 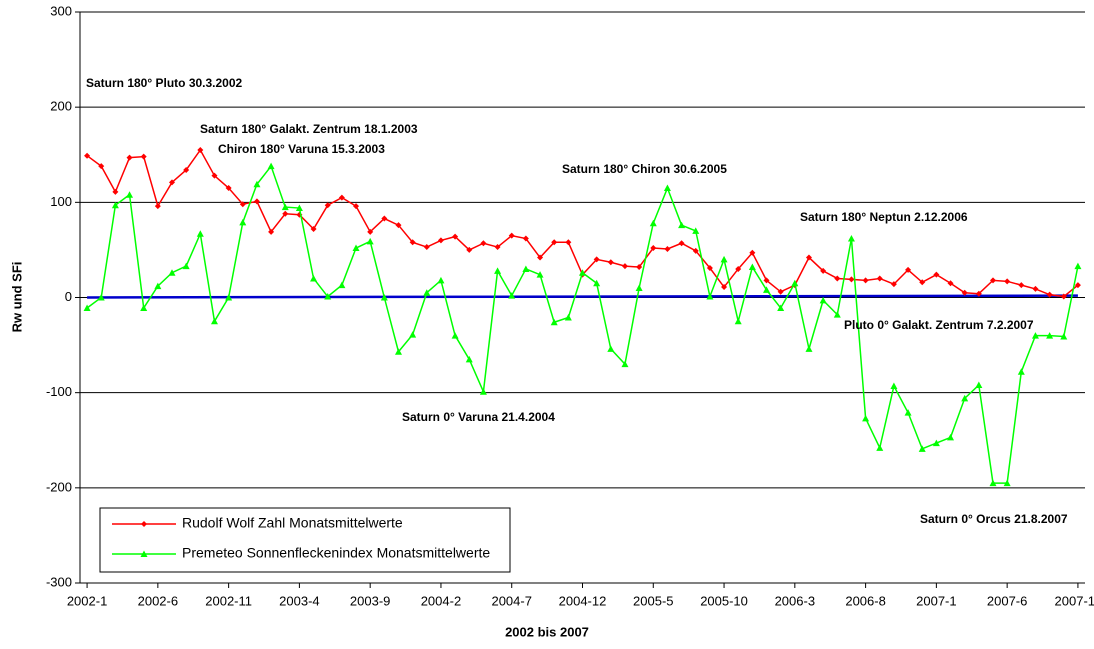 What do you see at coordinates (724, 600) in the screenshot?
I see `x-tick-label: 2005-10` at bounding box center [724, 600].